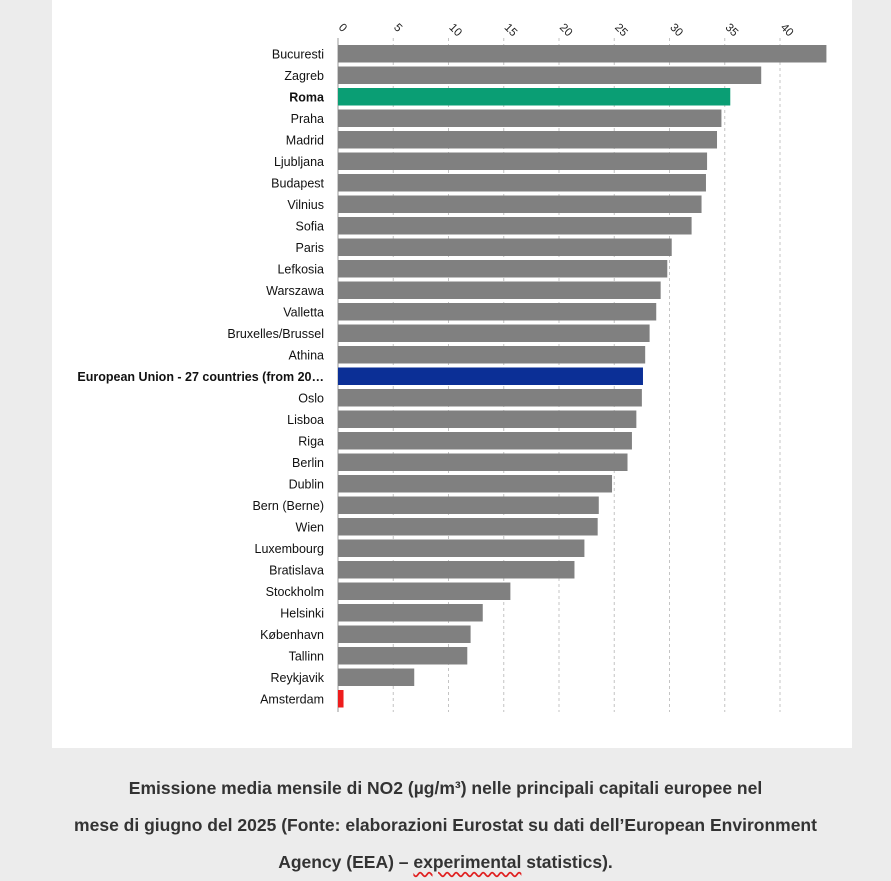  What do you see at coordinates (310, 226) in the screenshot?
I see `category-label: Sofia` at bounding box center [310, 226].